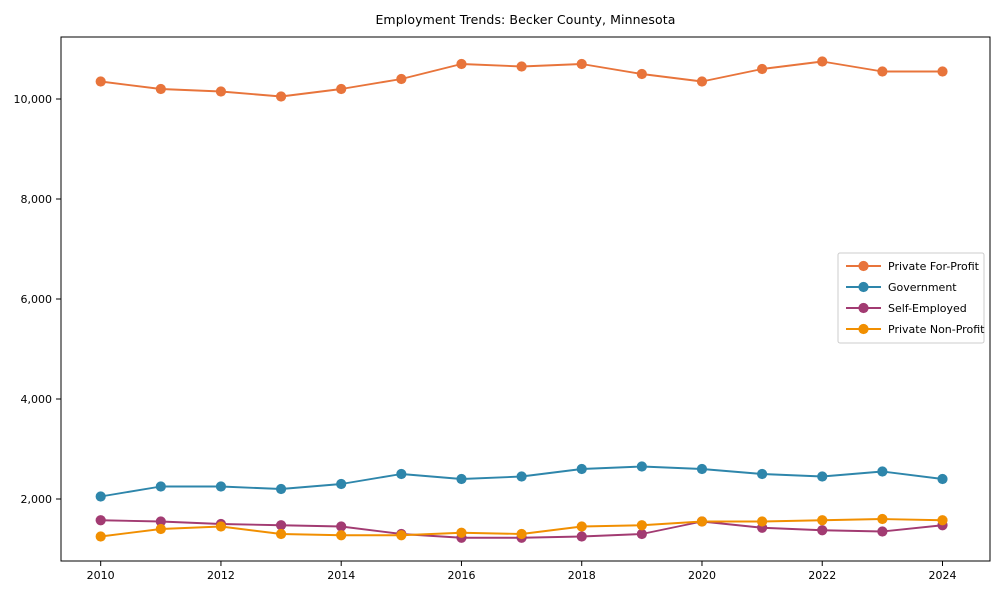 The height and width of the screenshot is (600, 1000). I want to click on x-axis-tick-label: 2024, so click(942, 575).